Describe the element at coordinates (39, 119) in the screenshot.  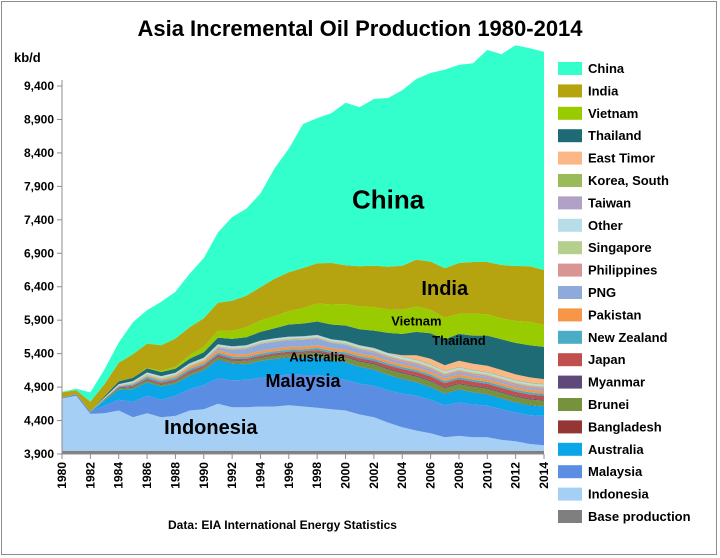
I see `y-tick-label: 8,900` at that location.